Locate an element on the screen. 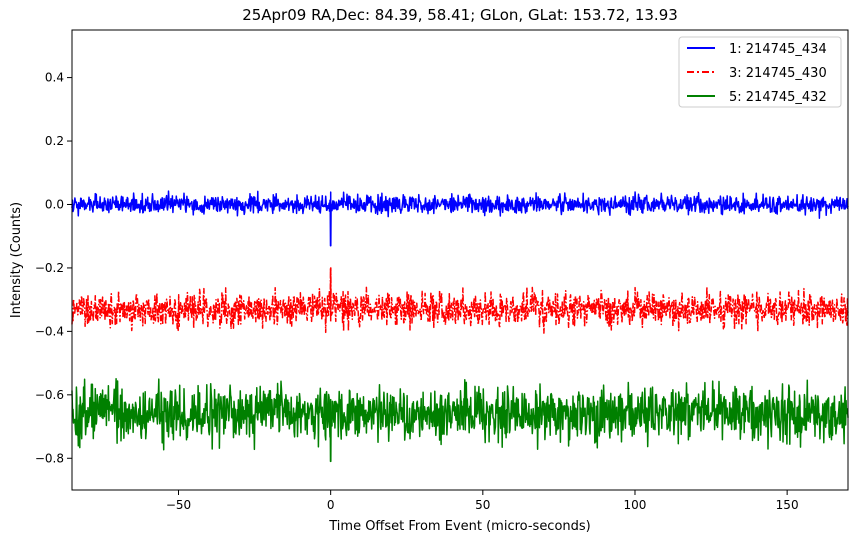 This screenshot has height=545, width=858. y-tick-label: 0.2 is located at coordinates (54, 141).